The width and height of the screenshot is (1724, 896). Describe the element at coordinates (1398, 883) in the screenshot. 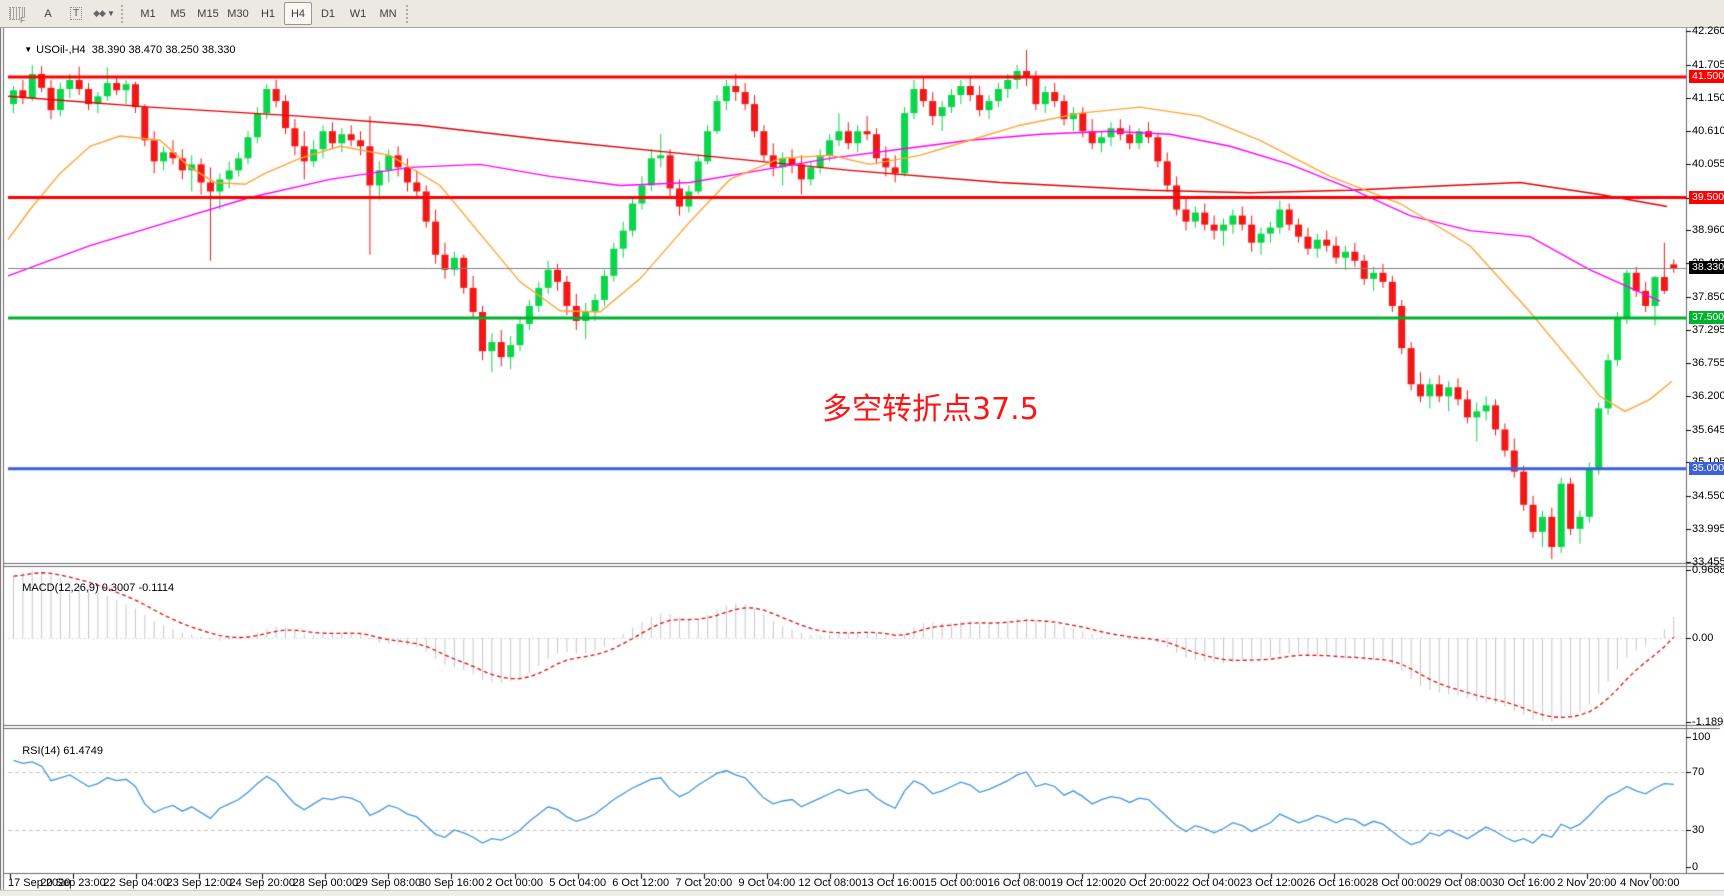

I see `date-axis-tick: 28 Oct 00:00` at that location.